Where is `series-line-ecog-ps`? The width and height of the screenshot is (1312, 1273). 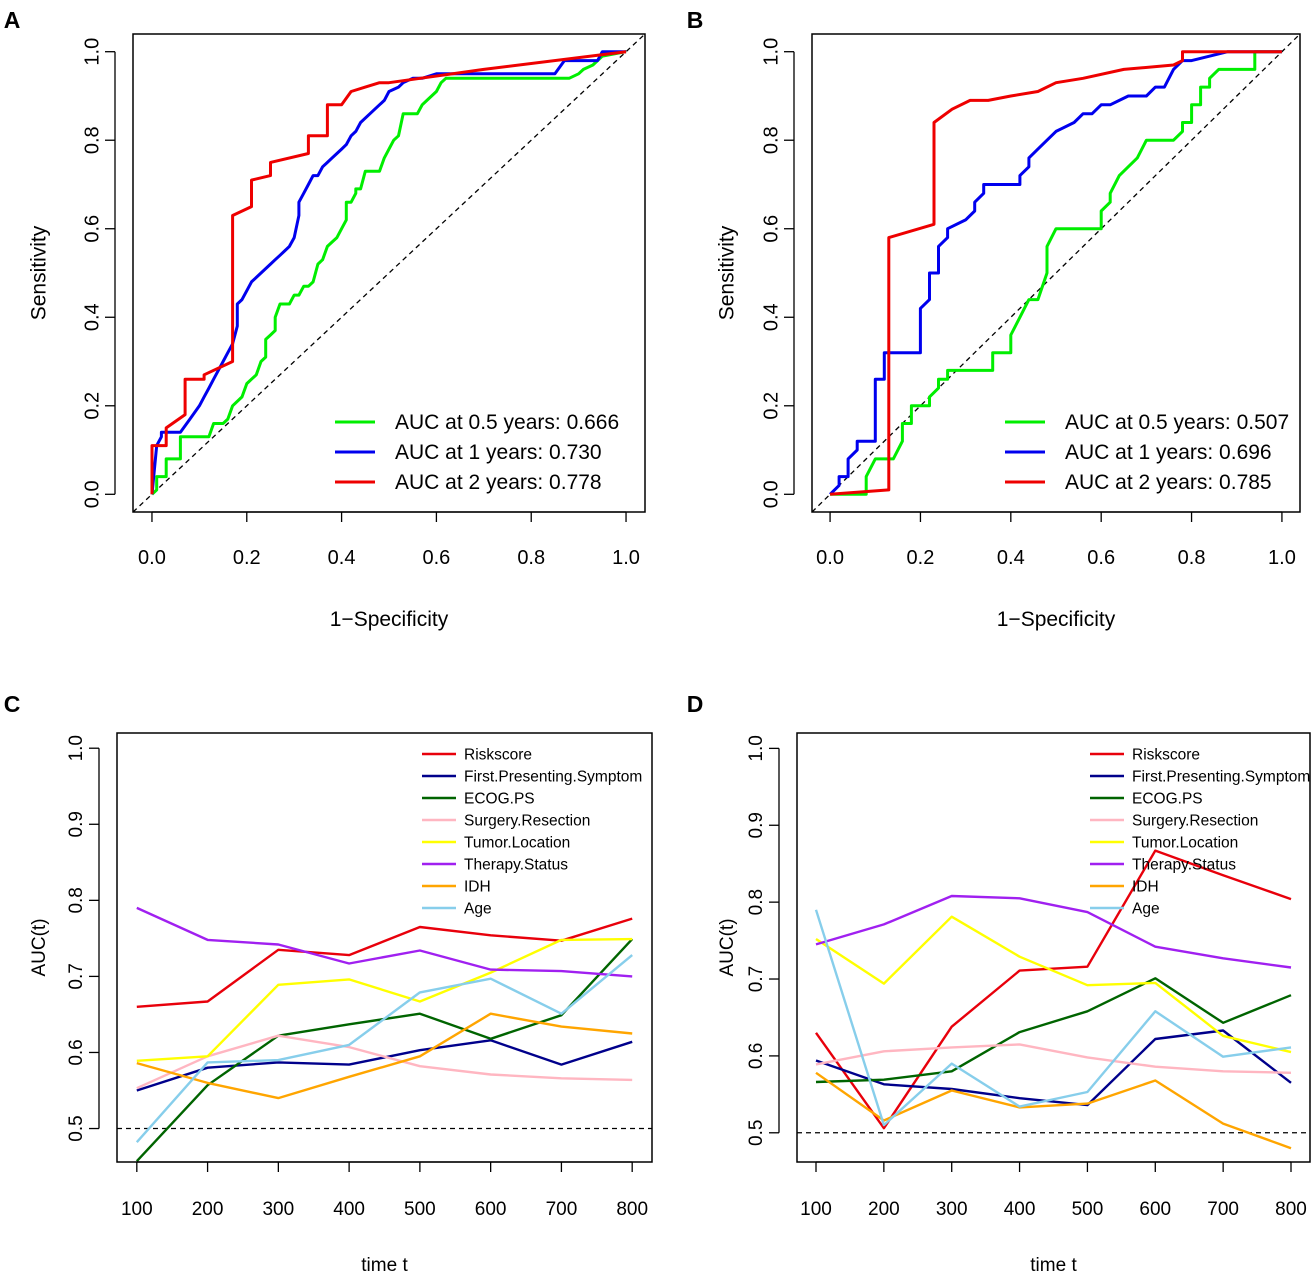
series-line-ecog-ps is located at coordinates (1053, 1030).